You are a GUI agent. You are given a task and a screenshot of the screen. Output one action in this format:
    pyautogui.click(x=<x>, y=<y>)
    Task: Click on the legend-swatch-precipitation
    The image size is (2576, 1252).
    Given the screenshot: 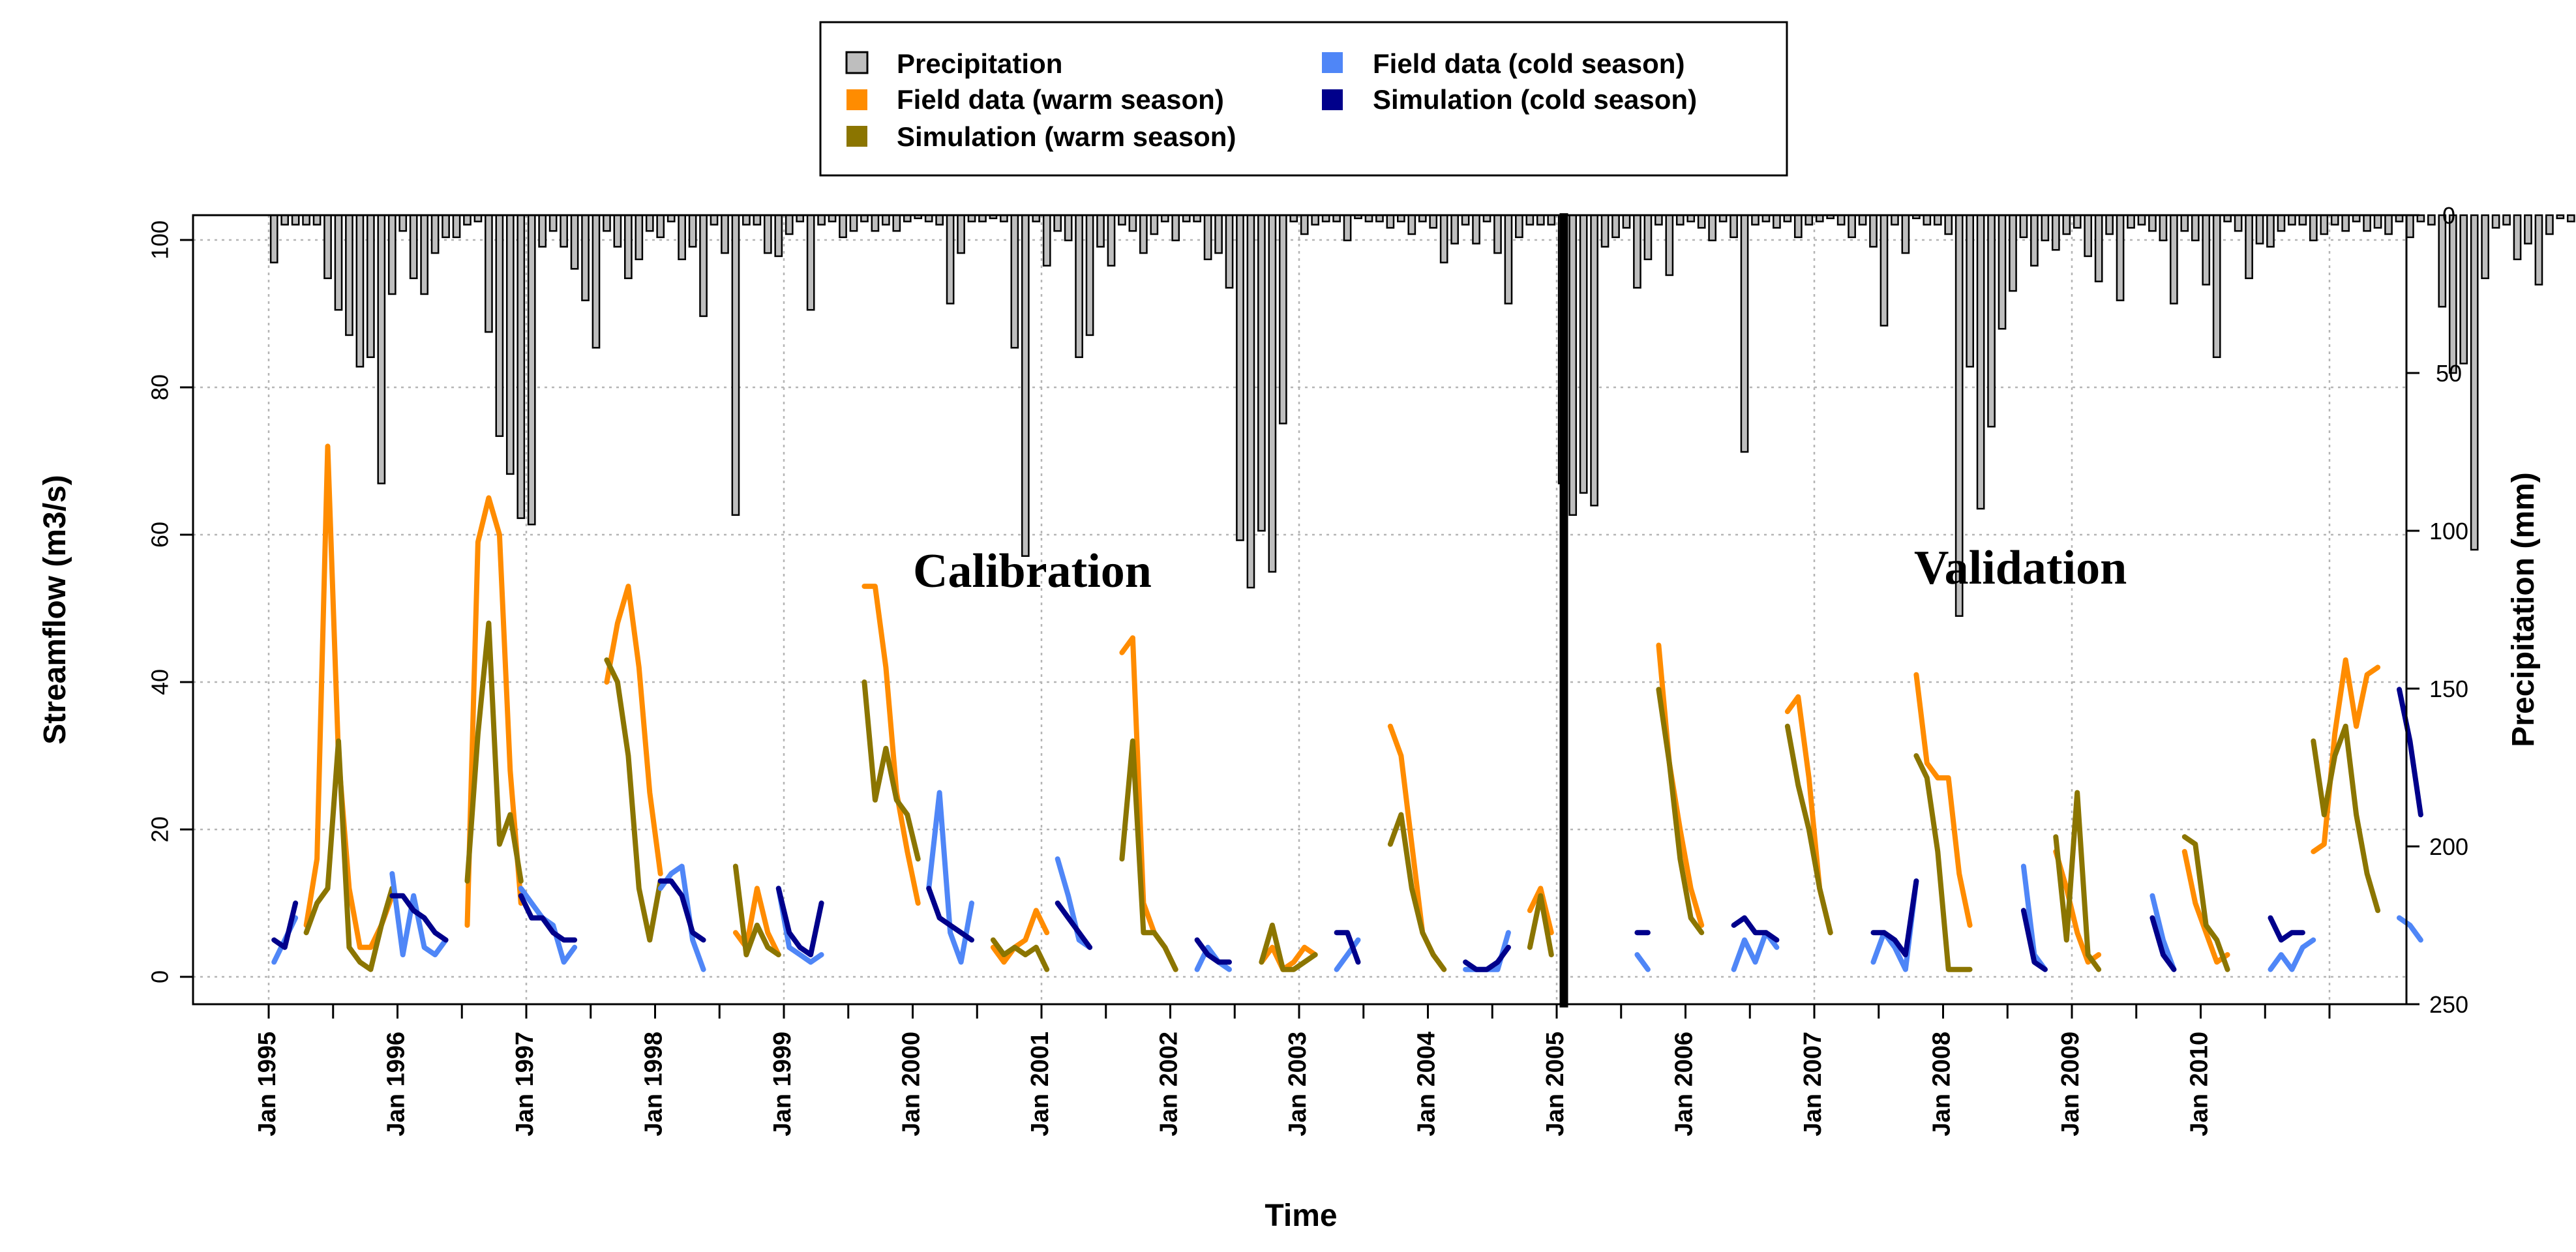 What is the action you would take?
    pyautogui.click(x=857, y=62)
    